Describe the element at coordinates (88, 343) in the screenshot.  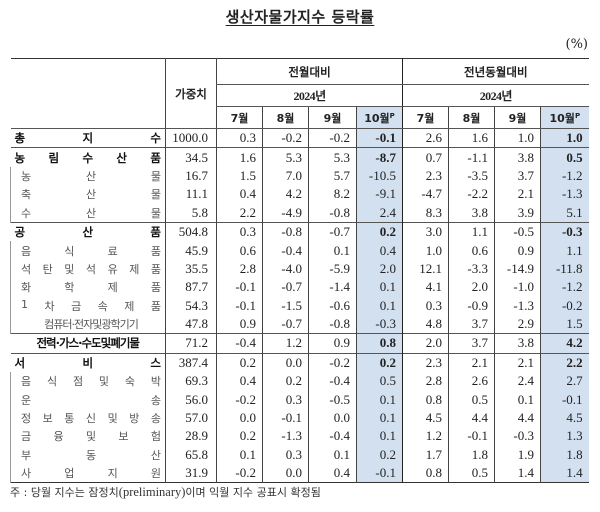
I see `row-label: 전력·가스·수도및폐기물` at that location.